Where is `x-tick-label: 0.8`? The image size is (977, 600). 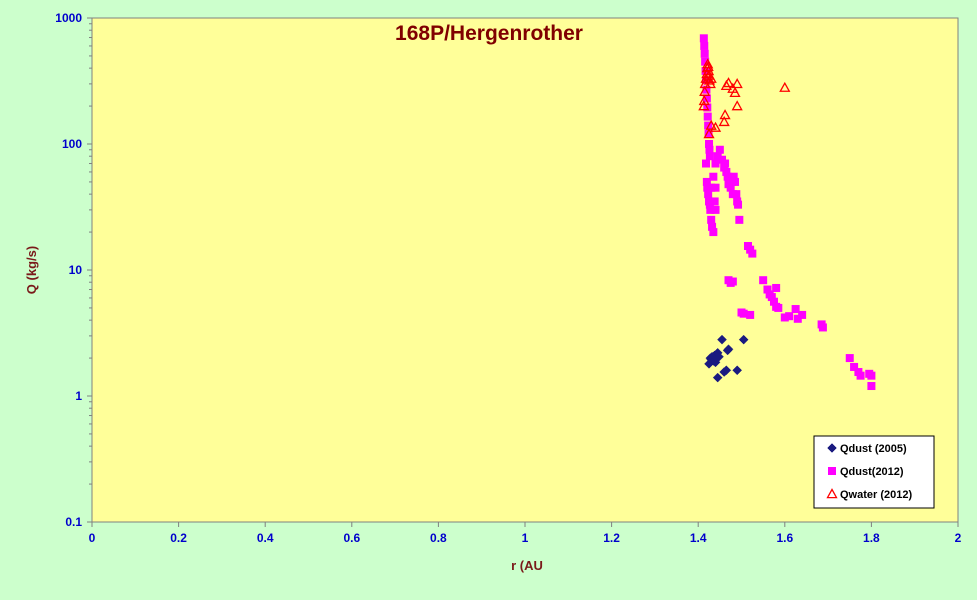
x-tick-label: 0.8 is located at coordinates (438, 538).